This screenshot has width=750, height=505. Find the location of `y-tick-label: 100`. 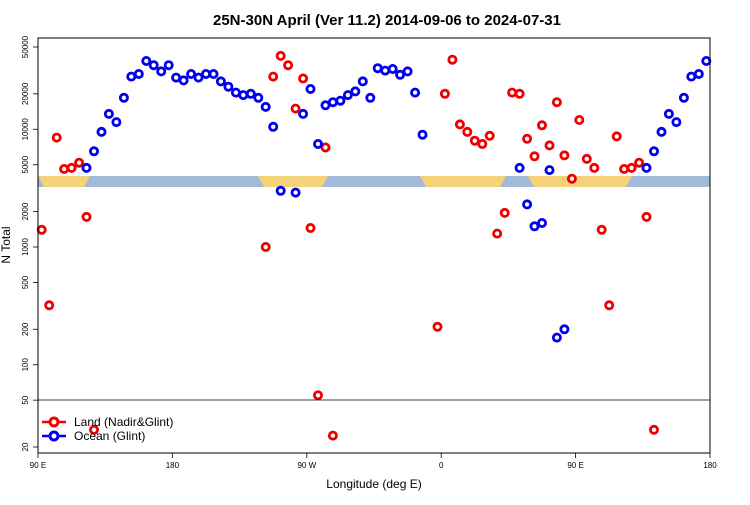

y-tick-label: 100 is located at coordinates (25, 364).